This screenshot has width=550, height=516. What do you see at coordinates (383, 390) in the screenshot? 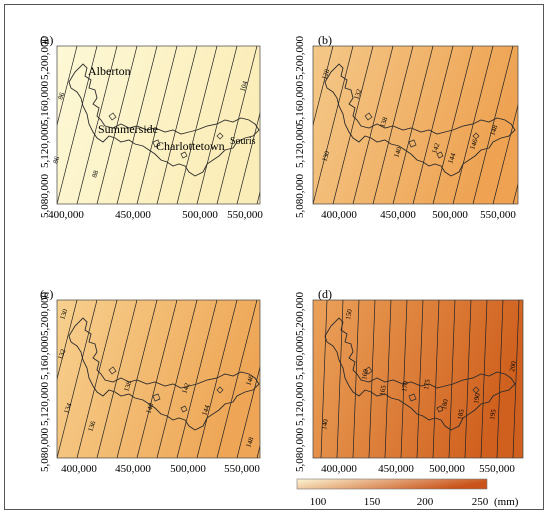
I see `contour-label: 165` at bounding box center [383, 390].